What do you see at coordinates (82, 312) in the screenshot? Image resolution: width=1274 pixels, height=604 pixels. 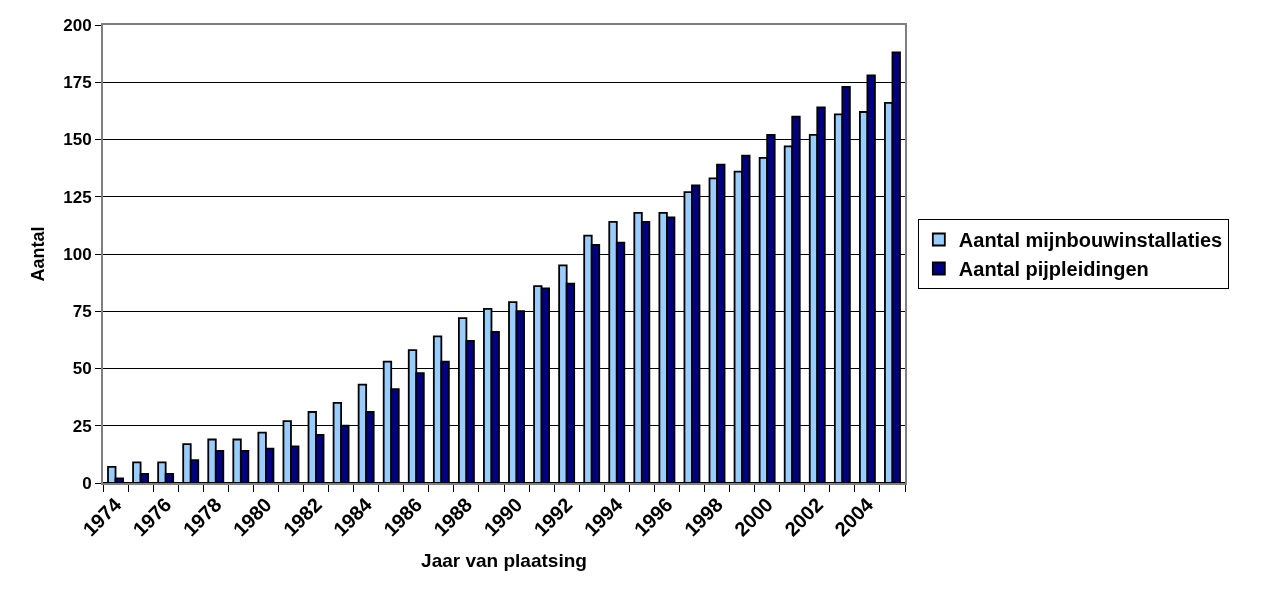 I see `y-tick-label: 75` at bounding box center [82, 312].